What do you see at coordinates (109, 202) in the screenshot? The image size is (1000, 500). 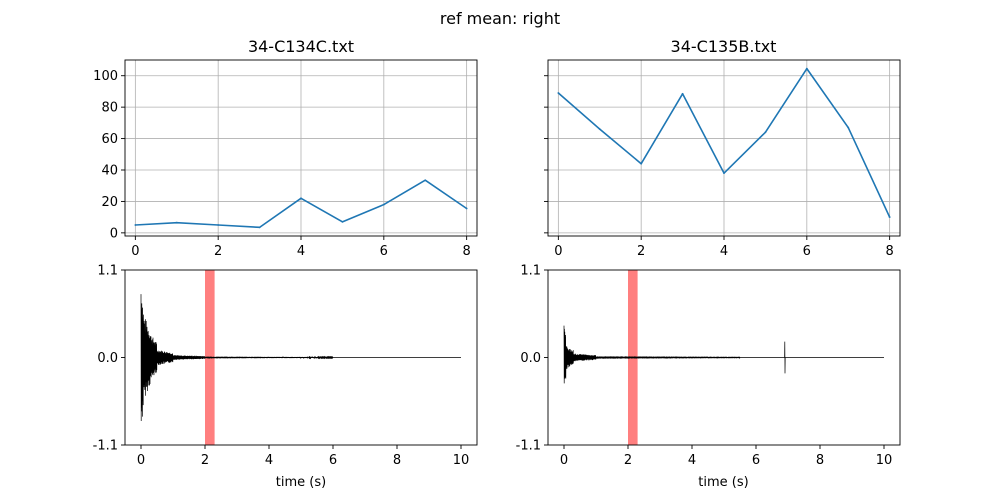 I see `y-tick-label-1: 20` at bounding box center [109, 202].